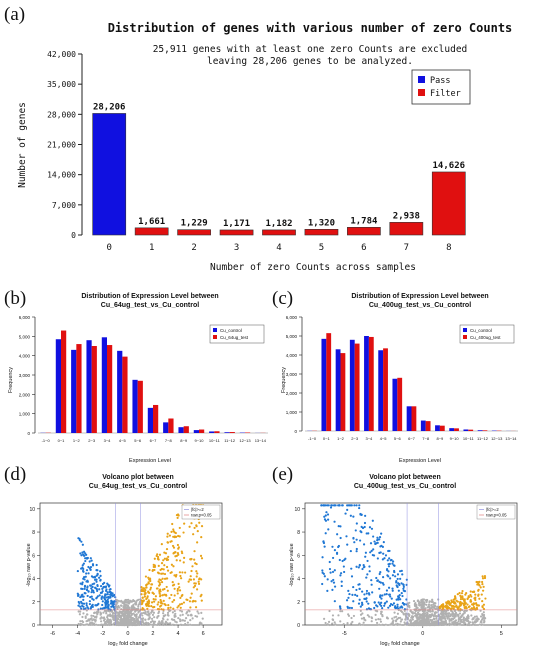  Describe the element at coordinates (405, 486) in the screenshot. I see `chart-title-line-2: Cu_400ug_test_vs_Cu_control` at that location.